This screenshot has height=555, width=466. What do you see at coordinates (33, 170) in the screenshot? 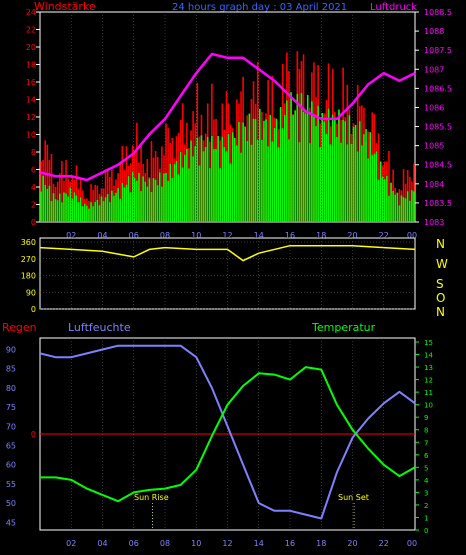
I see `wind-tick-label: 6` at bounding box center [33, 170].